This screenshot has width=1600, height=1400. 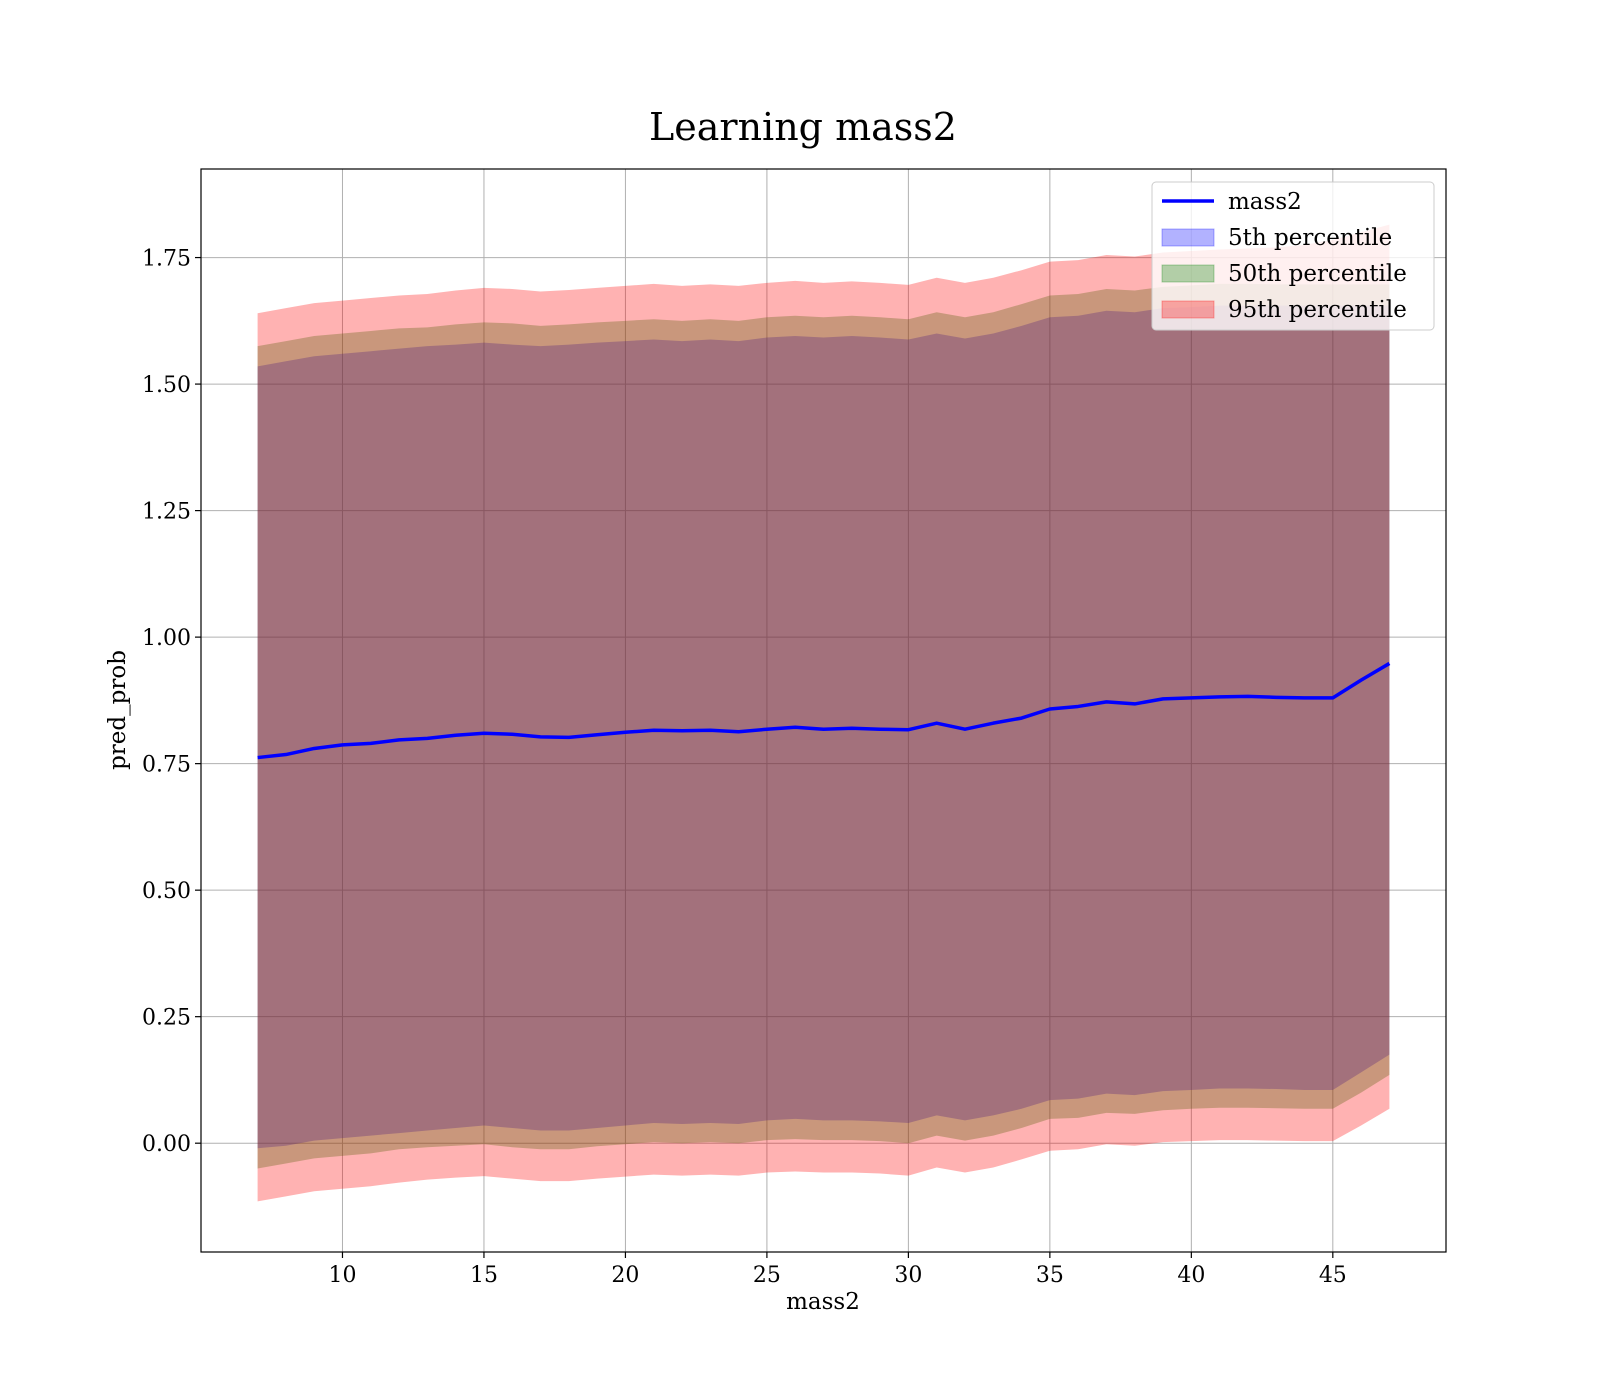 What do you see at coordinates (823, 1302) in the screenshot?
I see `x-axis-label: mass2` at bounding box center [823, 1302].